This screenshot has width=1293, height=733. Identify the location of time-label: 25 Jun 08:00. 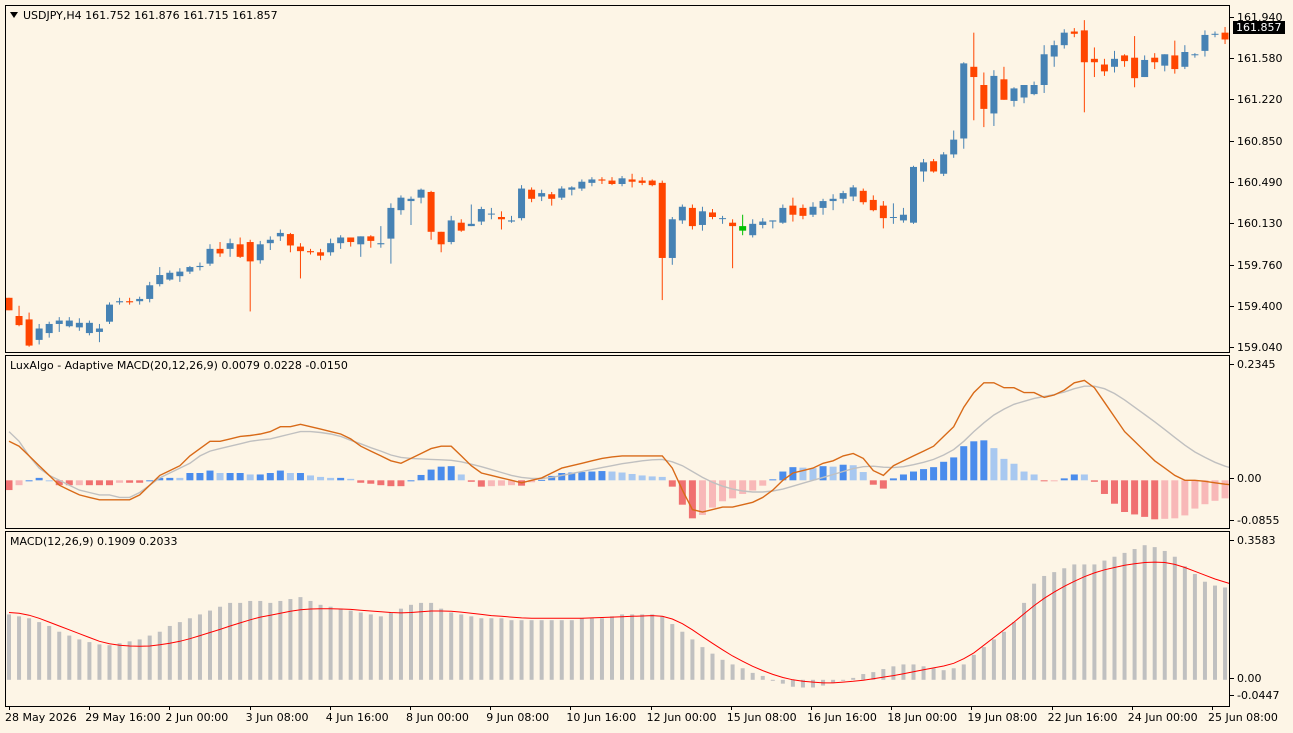
(1243, 717).